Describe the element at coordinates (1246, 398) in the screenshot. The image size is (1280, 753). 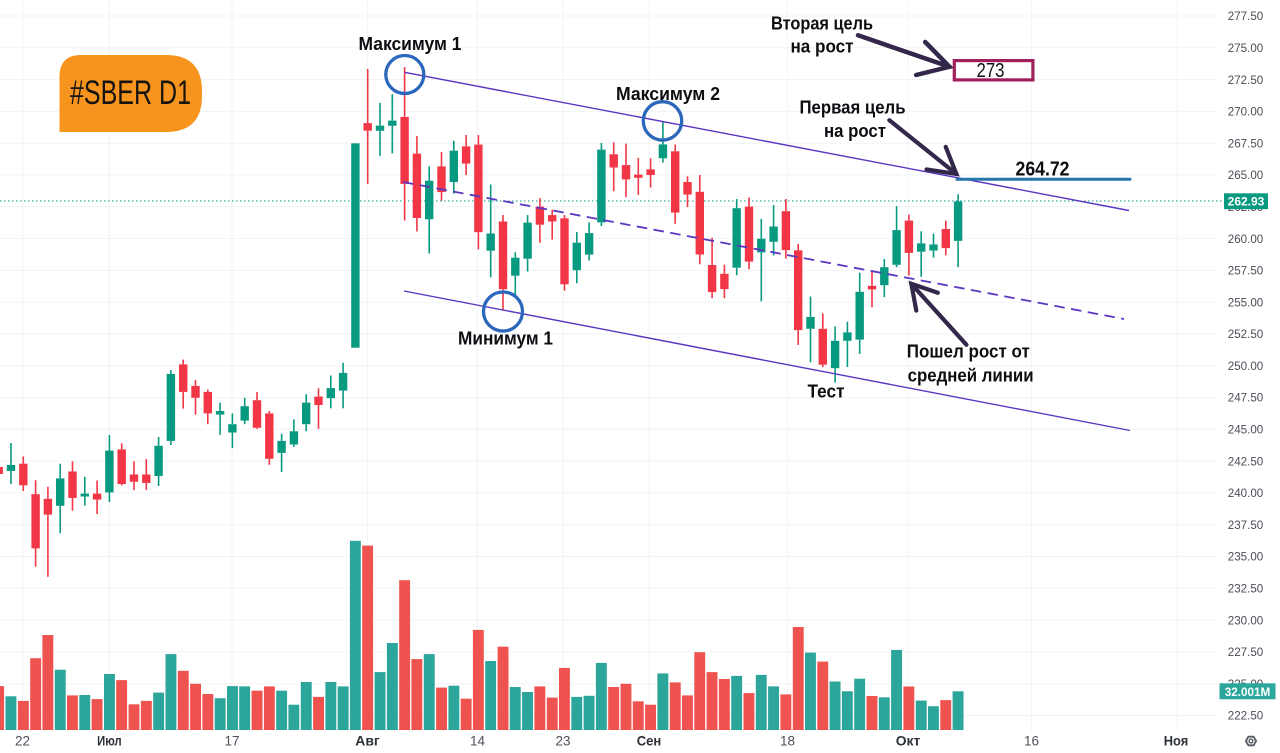
I see `svg-text: 247.50` at that location.